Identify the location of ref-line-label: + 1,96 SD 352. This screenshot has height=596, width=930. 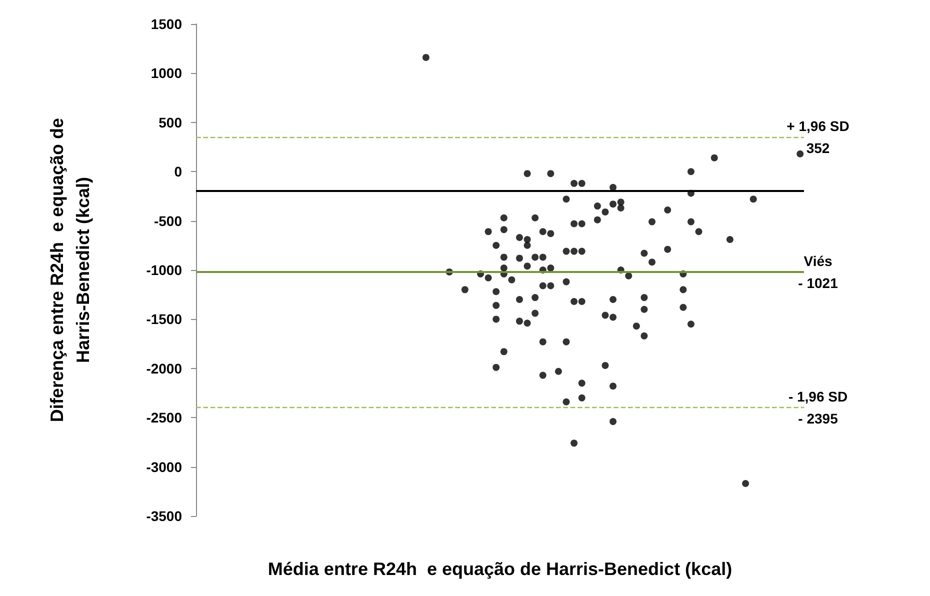
(818, 137).